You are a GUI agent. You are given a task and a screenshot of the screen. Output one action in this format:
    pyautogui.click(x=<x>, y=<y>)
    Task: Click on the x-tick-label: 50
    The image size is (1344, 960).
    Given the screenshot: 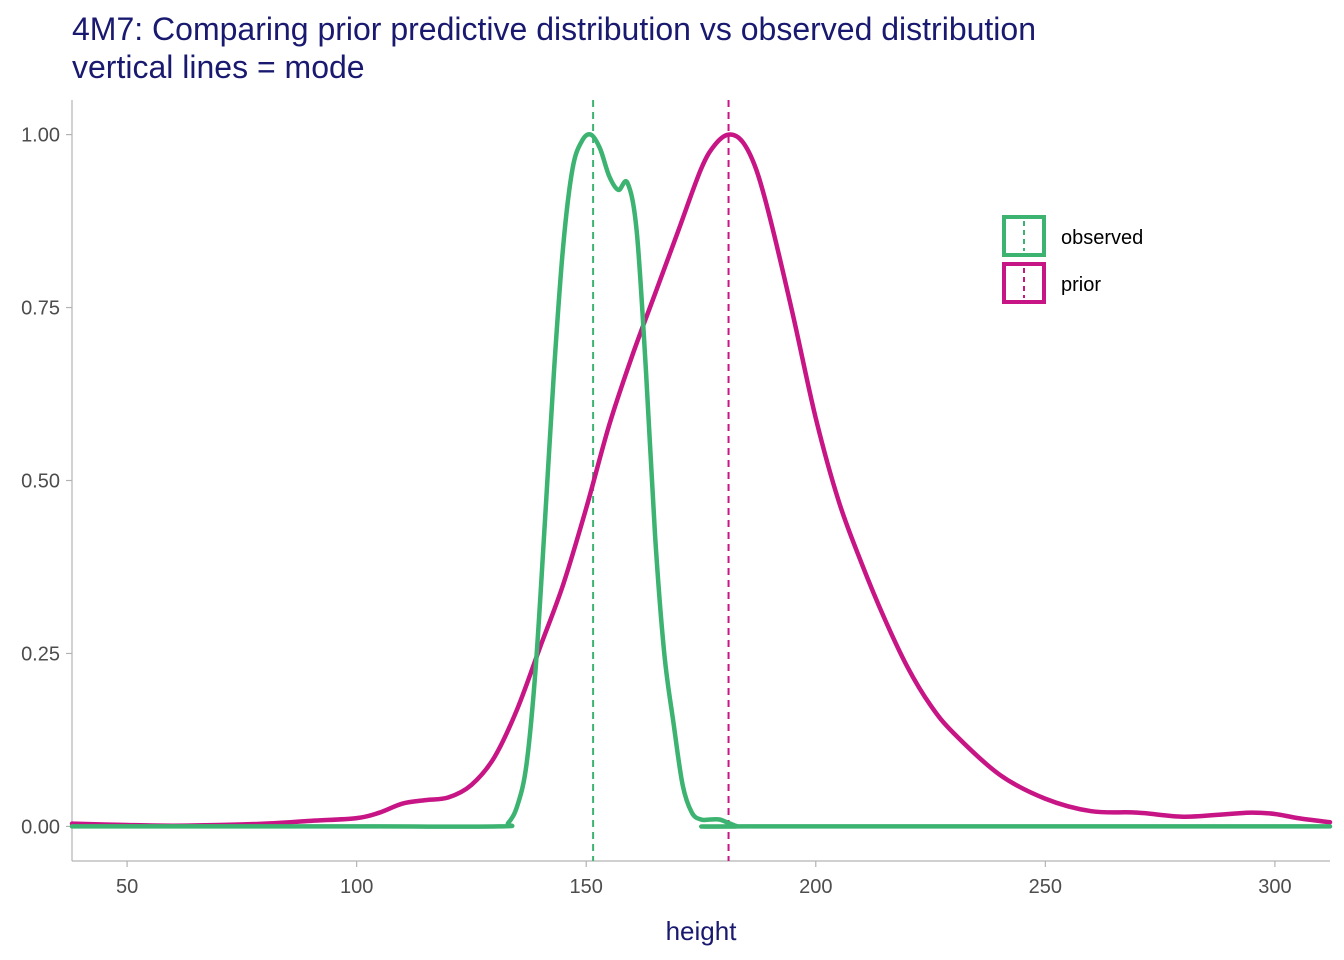 What is the action you would take?
    pyautogui.click(x=127, y=887)
    